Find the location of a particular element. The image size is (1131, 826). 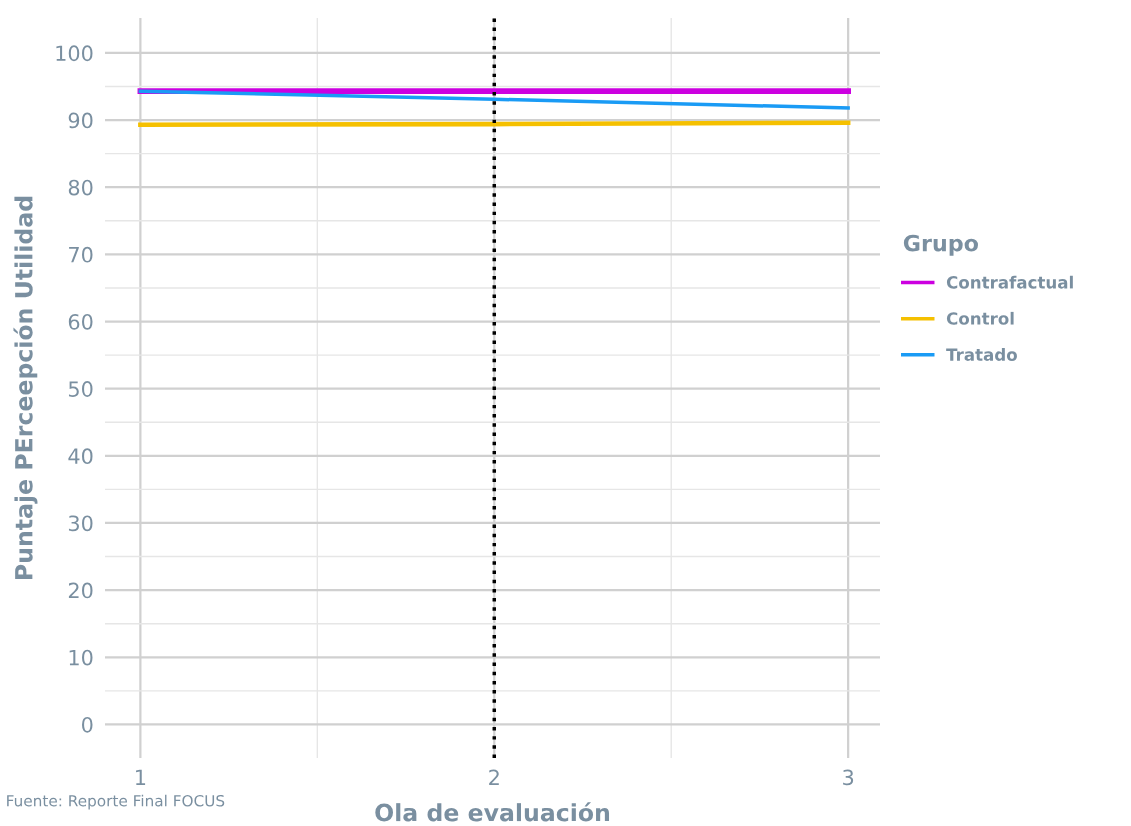

legend-title: Grupo is located at coordinates (940, 245).